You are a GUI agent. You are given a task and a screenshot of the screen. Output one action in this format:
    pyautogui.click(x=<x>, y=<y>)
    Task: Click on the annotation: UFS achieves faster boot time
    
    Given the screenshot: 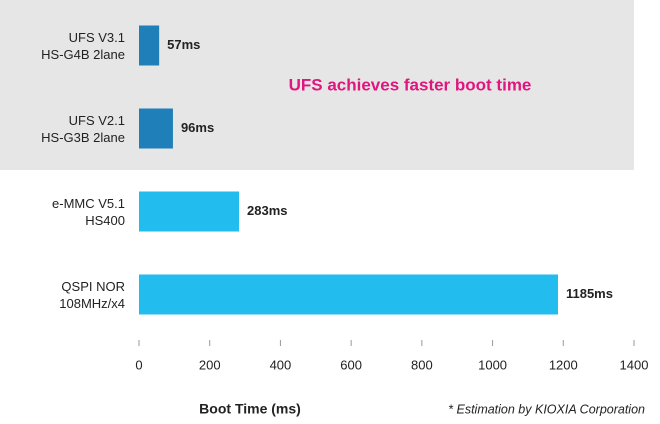 What is the action you would take?
    pyautogui.click(x=410, y=84)
    